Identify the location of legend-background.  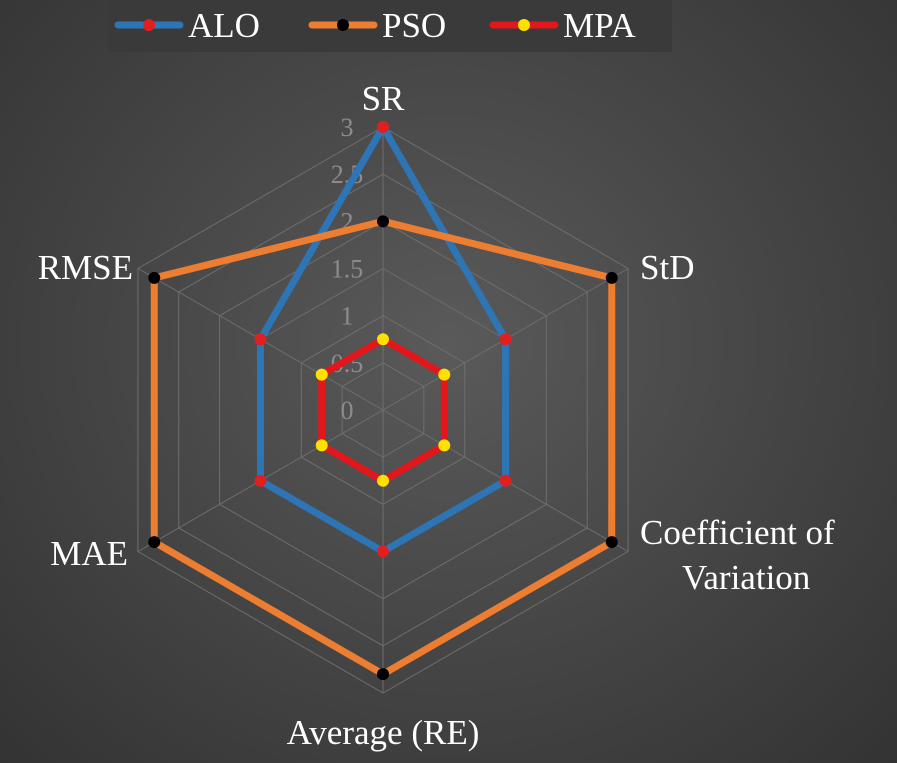
(390, 26).